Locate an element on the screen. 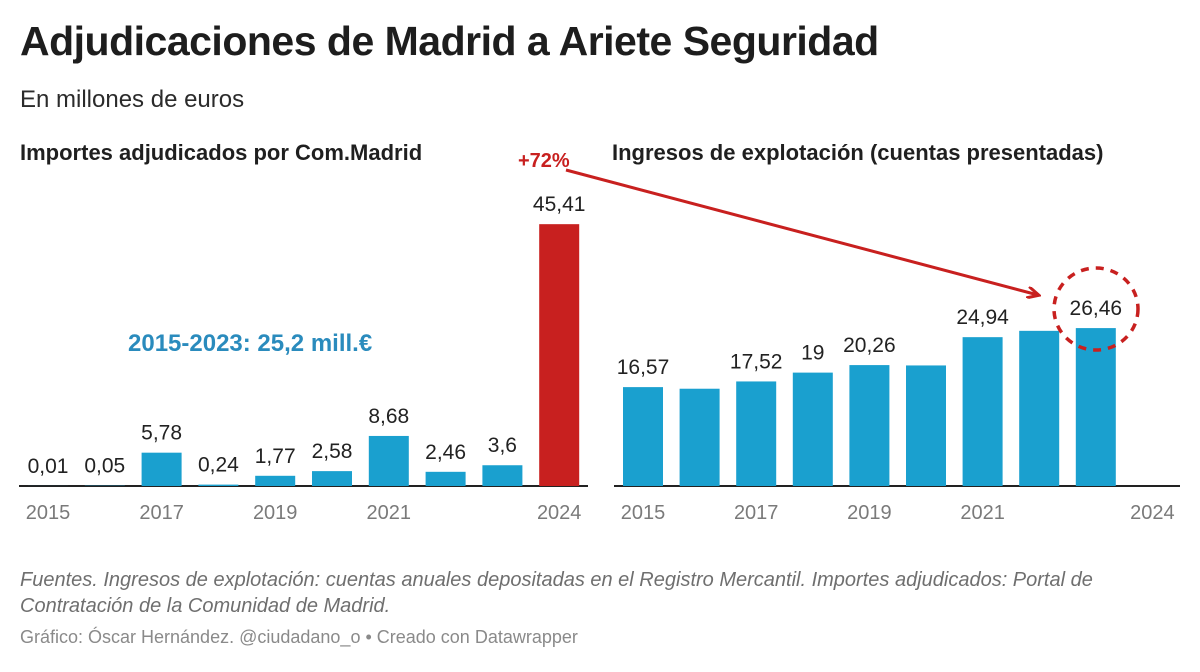  value-label-2021: 24,94 is located at coordinates (982, 317).